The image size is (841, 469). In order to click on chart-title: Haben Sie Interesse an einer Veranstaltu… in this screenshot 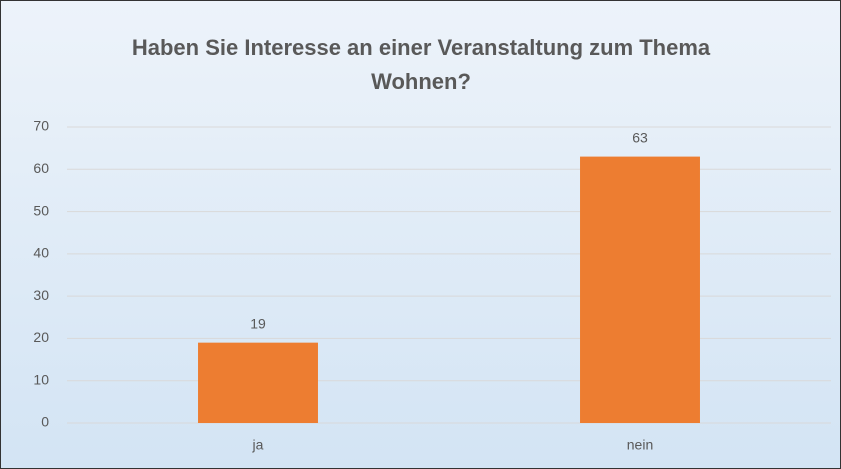, I will do `click(421, 64)`.